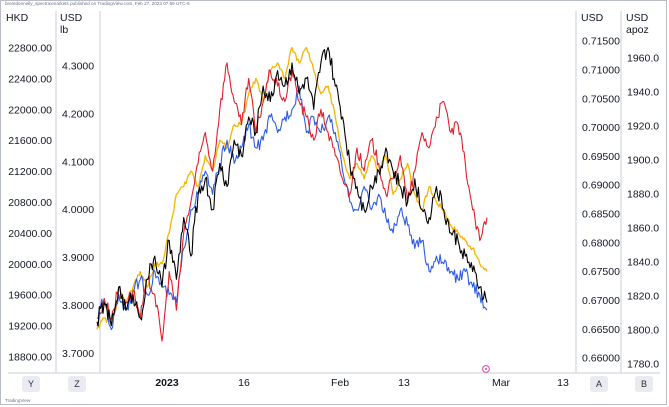 Image resolution: width=669 pixels, height=407 pixels. I want to click on usd-lb-tick-4: 3.9000, so click(78, 258).